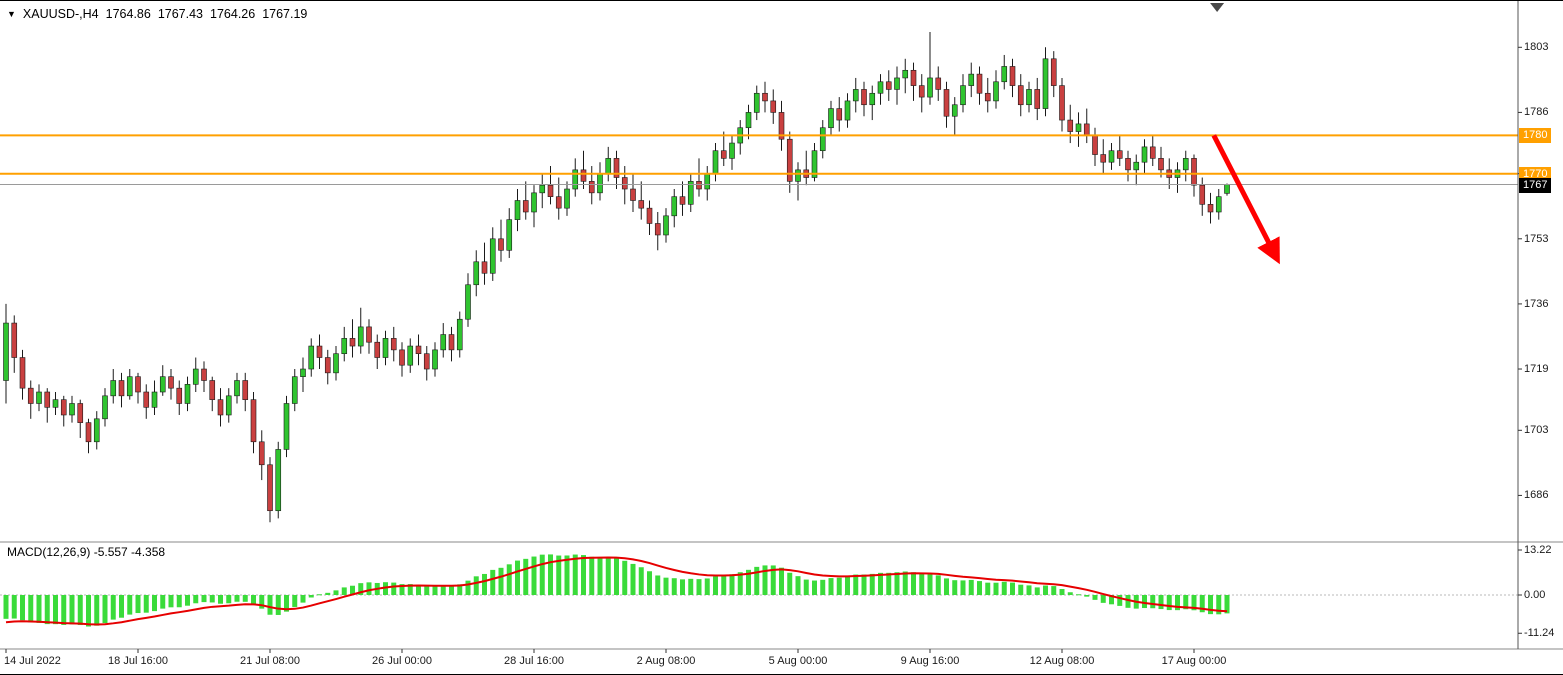 Image resolution: width=1563 pixels, height=675 pixels. What do you see at coordinates (1536, 303) in the screenshot?
I see `price-axis-label: 1736` at bounding box center [1536, 303].